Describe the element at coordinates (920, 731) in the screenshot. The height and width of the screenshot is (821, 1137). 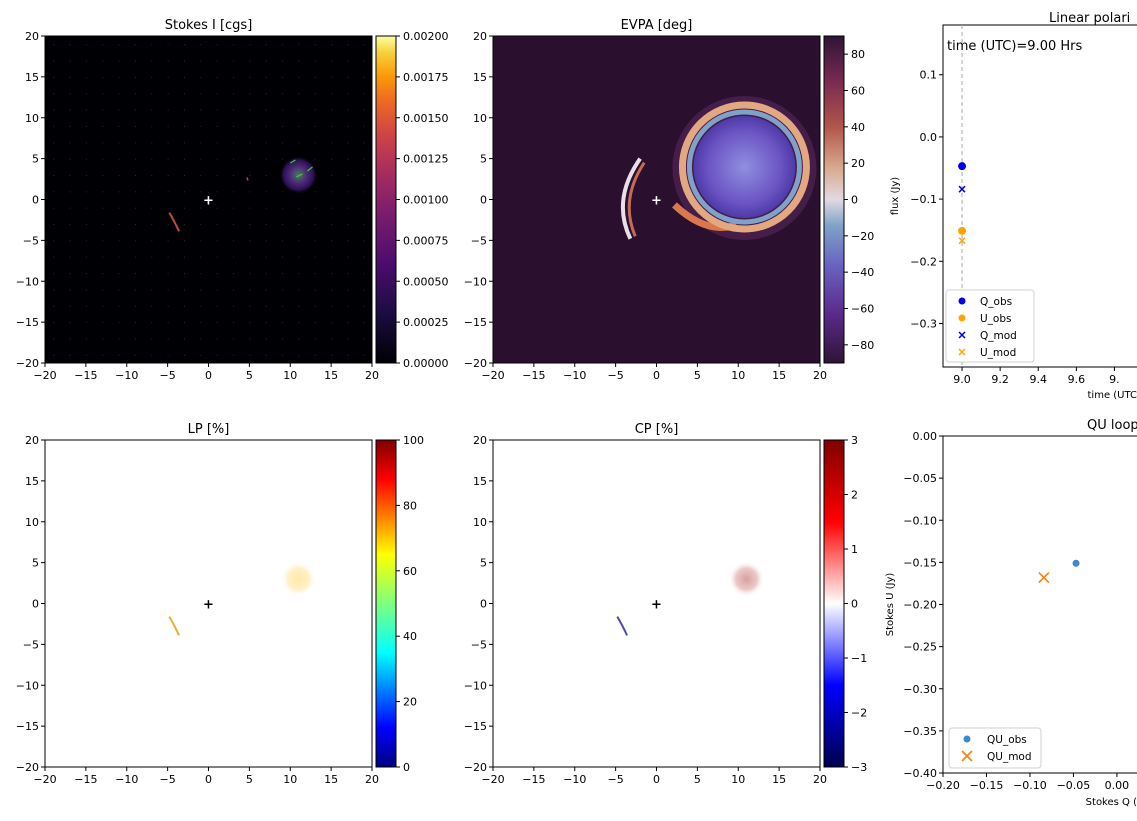
I see `y-tick-label: −0.35` at that location.